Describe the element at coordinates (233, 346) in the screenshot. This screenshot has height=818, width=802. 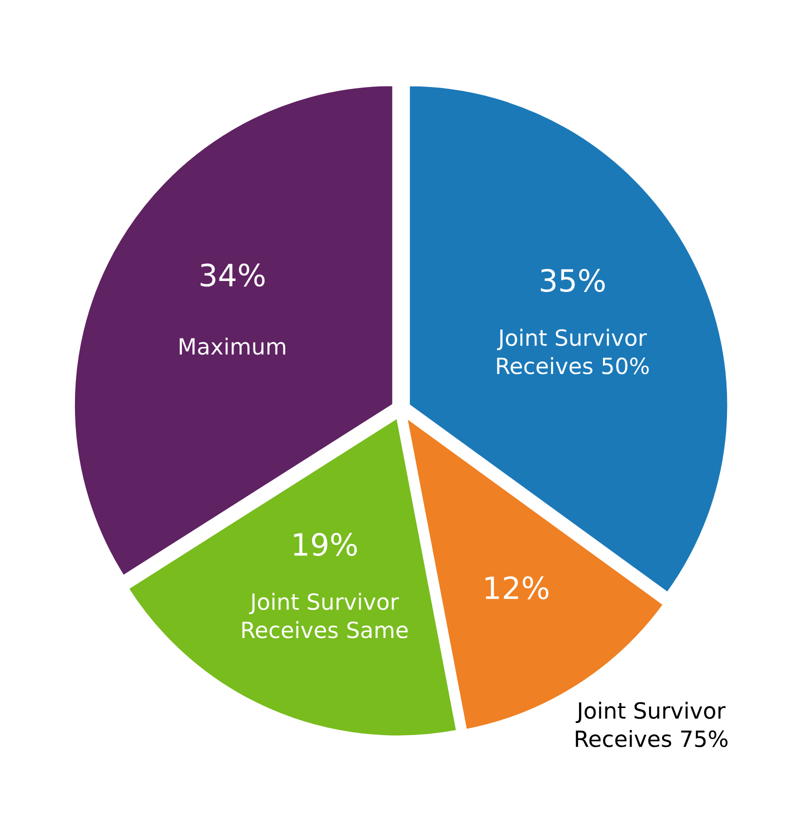
I see `slice-label: Maximum` at that location.